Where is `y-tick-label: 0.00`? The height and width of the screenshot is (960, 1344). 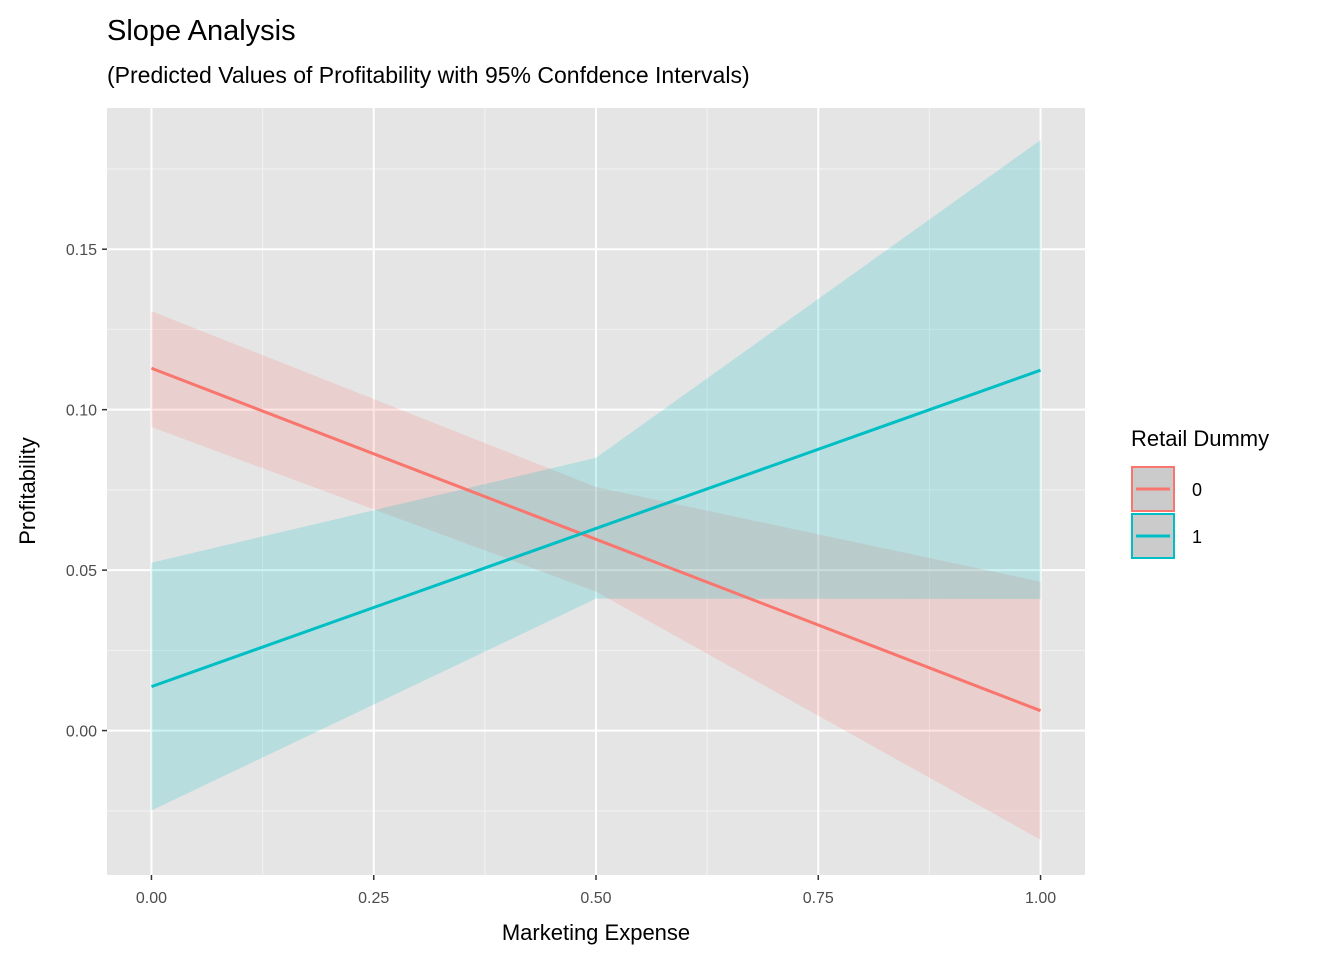
y-tick-label: 0.00 is located at coordinates (81, 732).